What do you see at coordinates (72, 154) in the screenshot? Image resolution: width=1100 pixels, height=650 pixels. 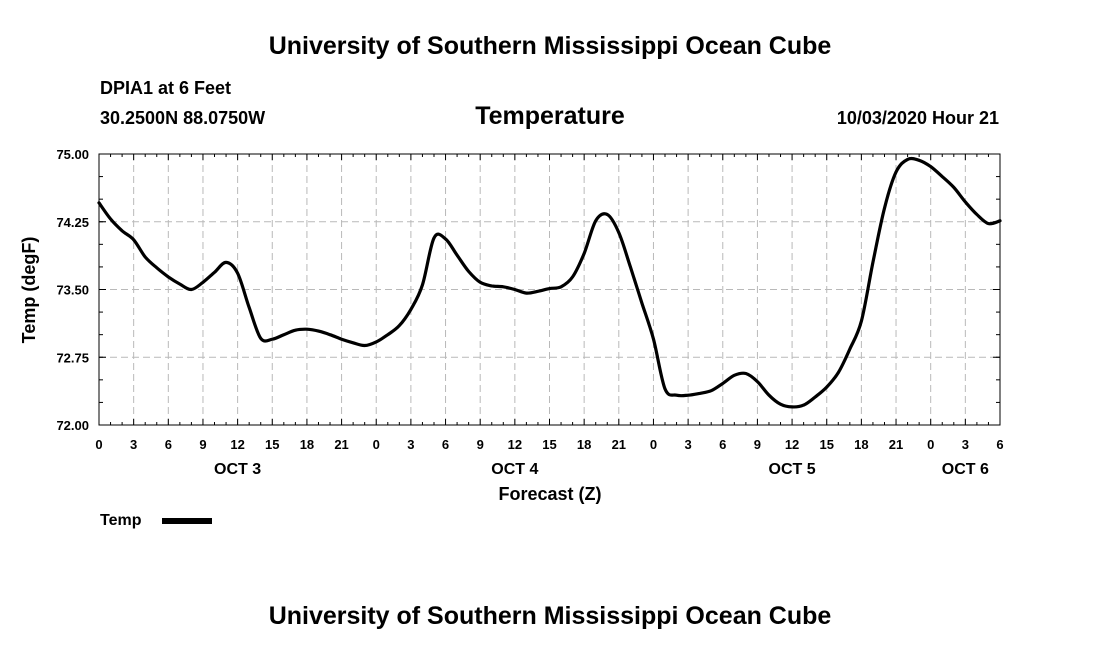 I see `y-tick-label: 75.00` at bounding box center [72, 154].